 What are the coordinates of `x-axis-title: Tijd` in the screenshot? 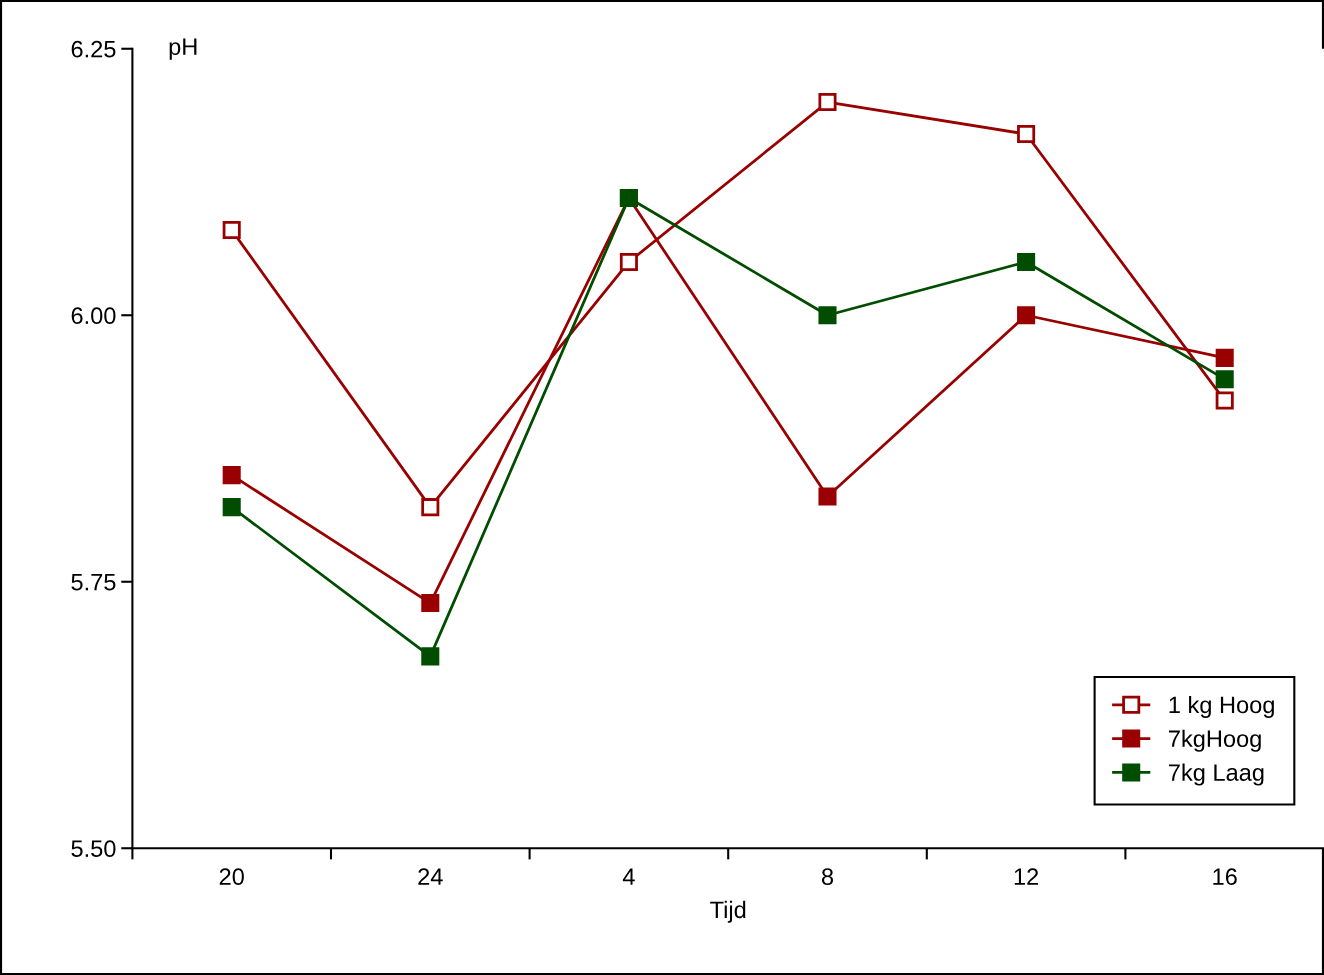 It's located at (728, 911).